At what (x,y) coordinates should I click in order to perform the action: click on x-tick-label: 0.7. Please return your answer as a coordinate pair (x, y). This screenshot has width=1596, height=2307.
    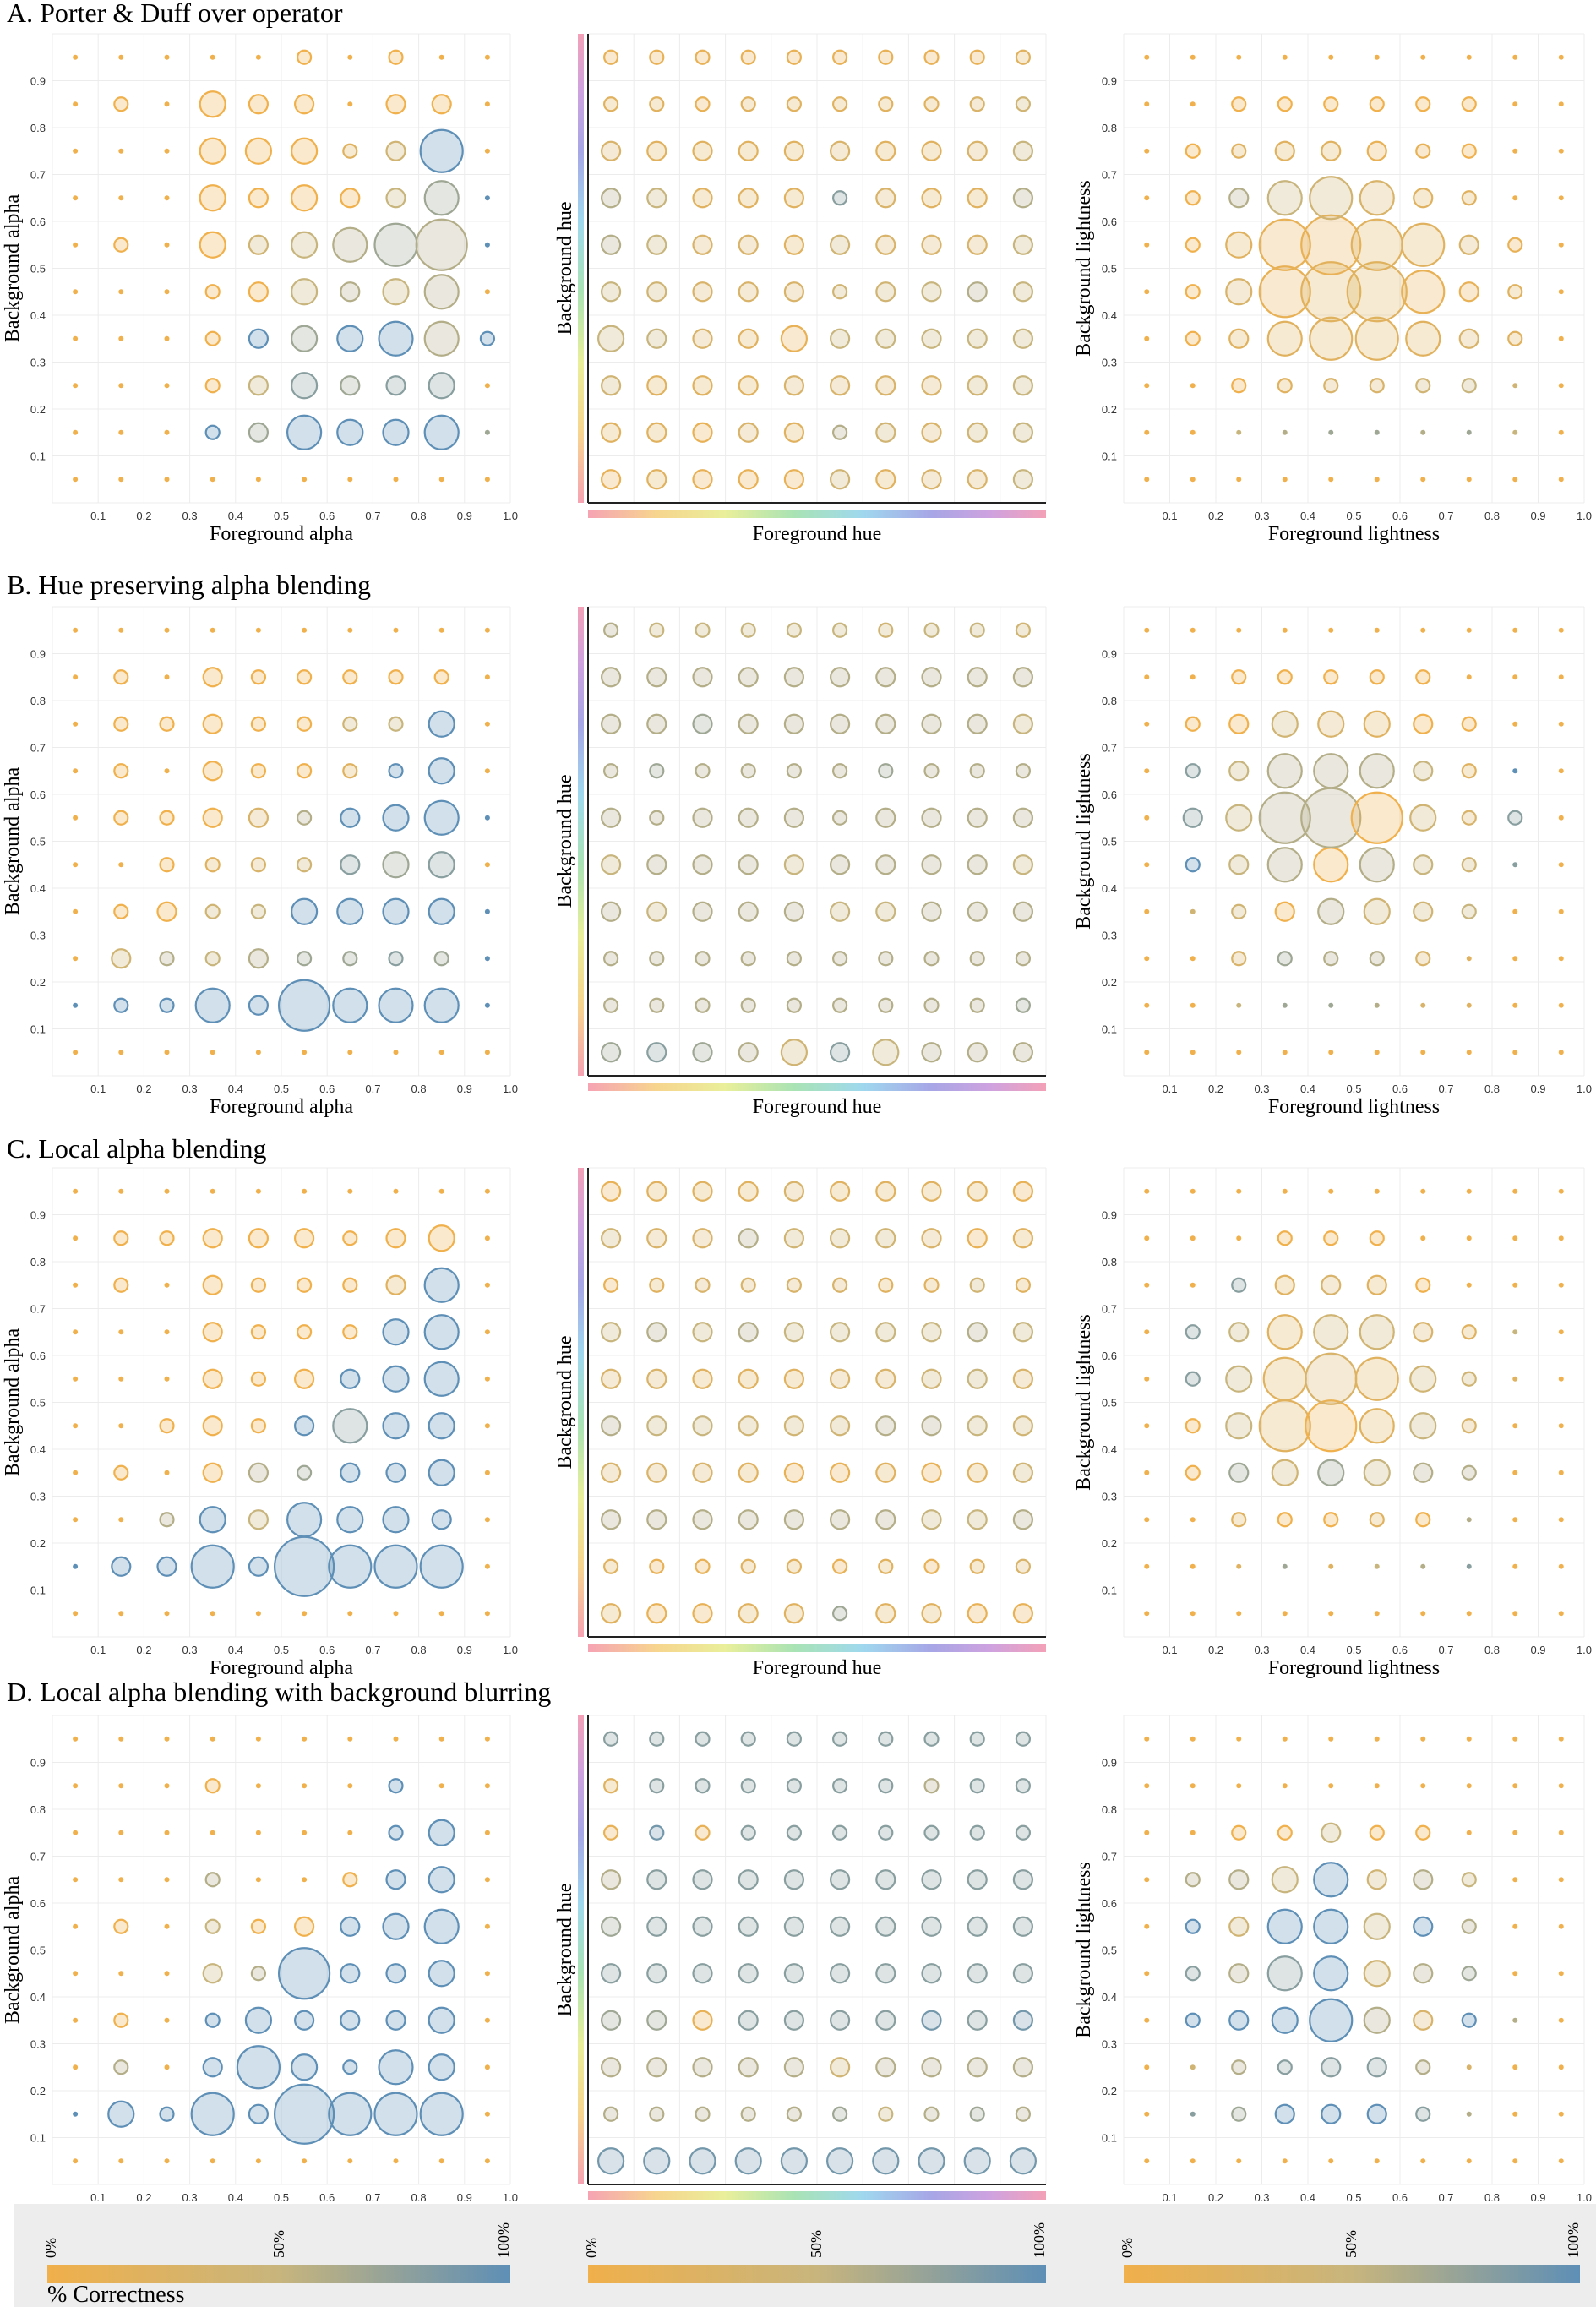
    Looking at the image, I should click on (372, 516).